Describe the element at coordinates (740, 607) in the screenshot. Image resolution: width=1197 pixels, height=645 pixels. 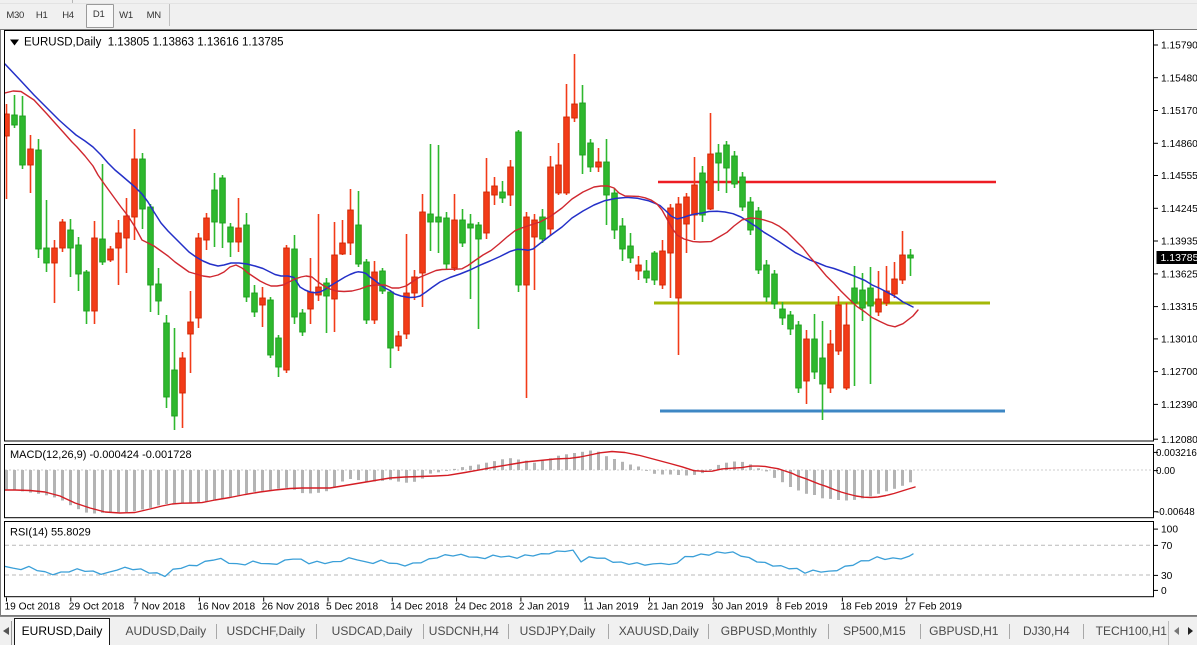
I see `svg-text: 30 Jan 2019` at that location.